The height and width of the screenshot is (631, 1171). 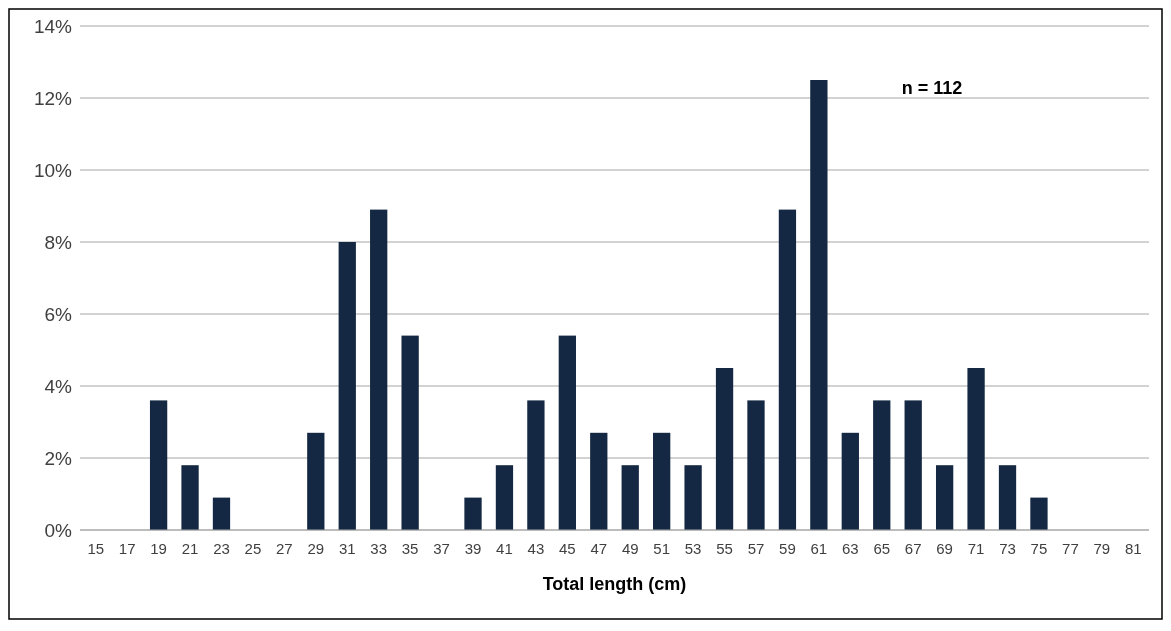 What do you see at coordinates (504, 548) in the screenshot?
I see `x-tick-label: 41` at bounding box center [504, 548].